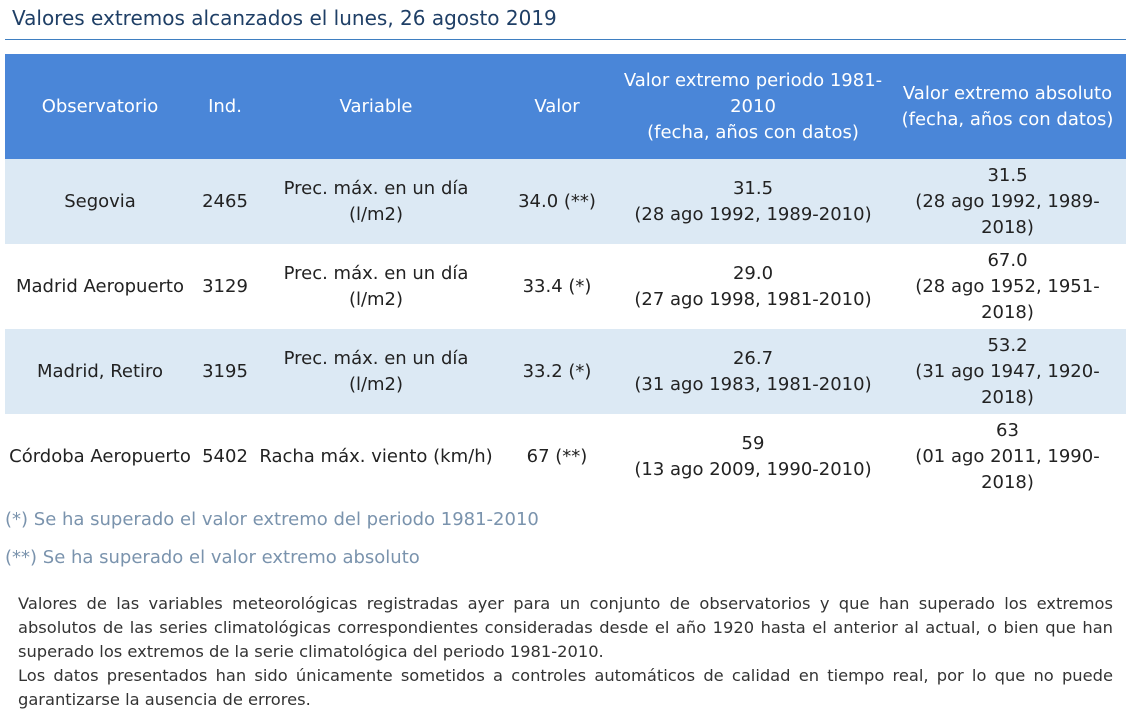  Describe the element at coordinates (753, 273) in the screenshot. I see `cell-periodo-value: 29.0` at that location.